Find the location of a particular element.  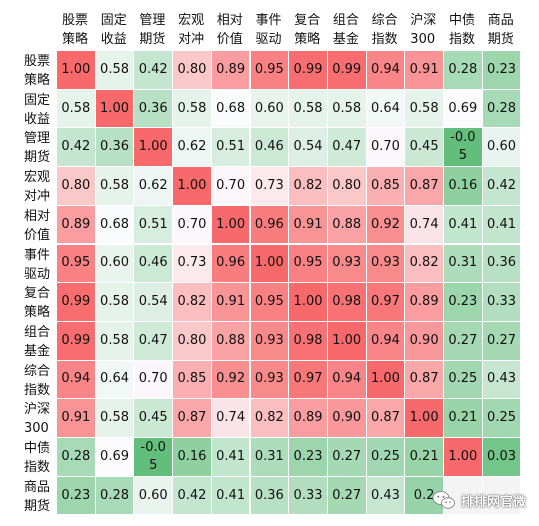

cell-value: 0.51 is located at coordinates (153, 224).